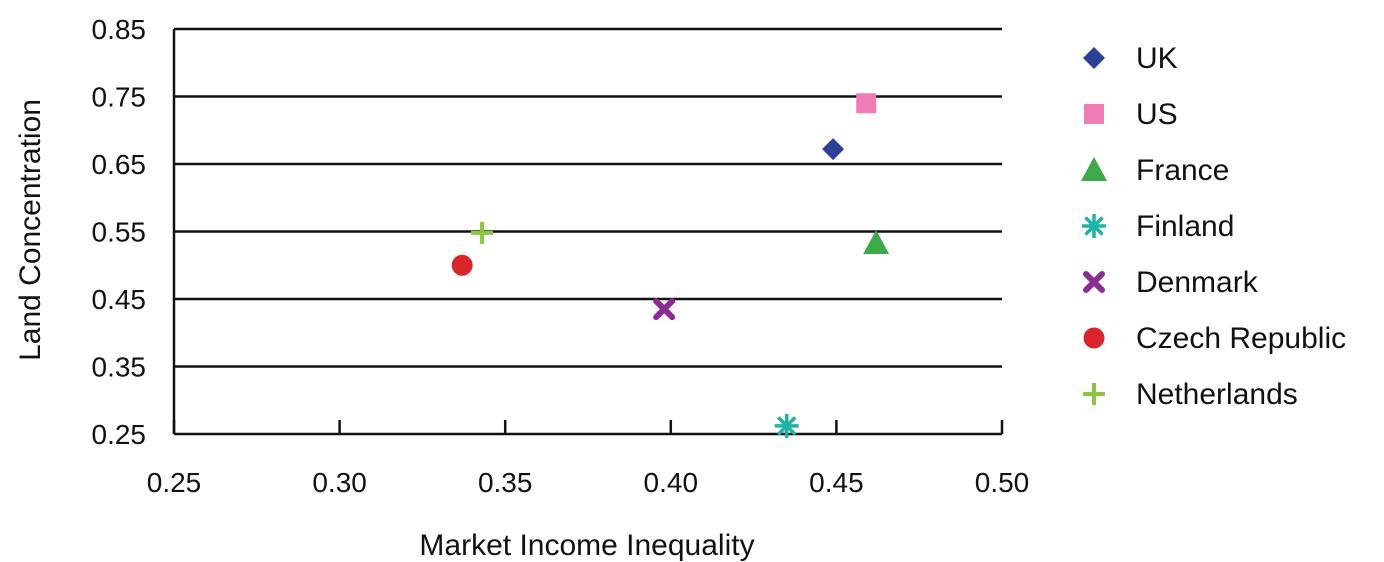 This screenshot has height=562, width=1384. What do you see at coordinates (30, 230) in the screenshot?
I see `y-axis-title: Land Concentration` at bounding box center [30, 230].